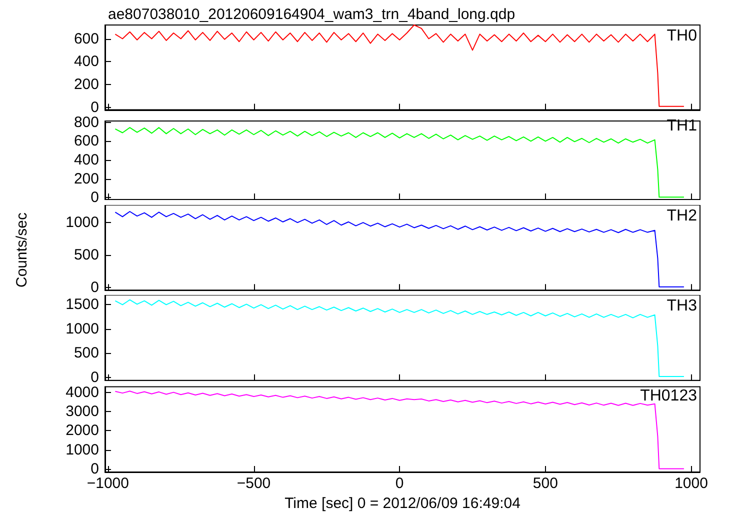  Describe the element at coordinates (682, 216) in the screenshot. I see `annotation: TH2` at that location.